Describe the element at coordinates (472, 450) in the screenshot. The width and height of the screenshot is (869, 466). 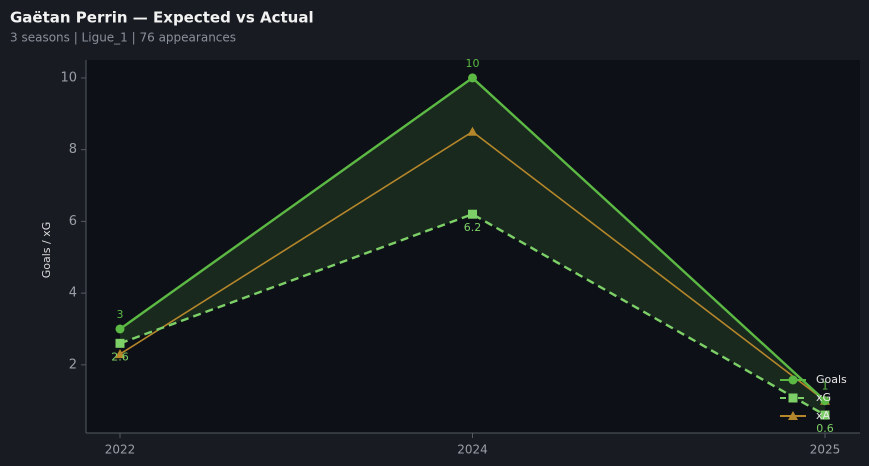
I see `x-tick-label: 2024` at that location.